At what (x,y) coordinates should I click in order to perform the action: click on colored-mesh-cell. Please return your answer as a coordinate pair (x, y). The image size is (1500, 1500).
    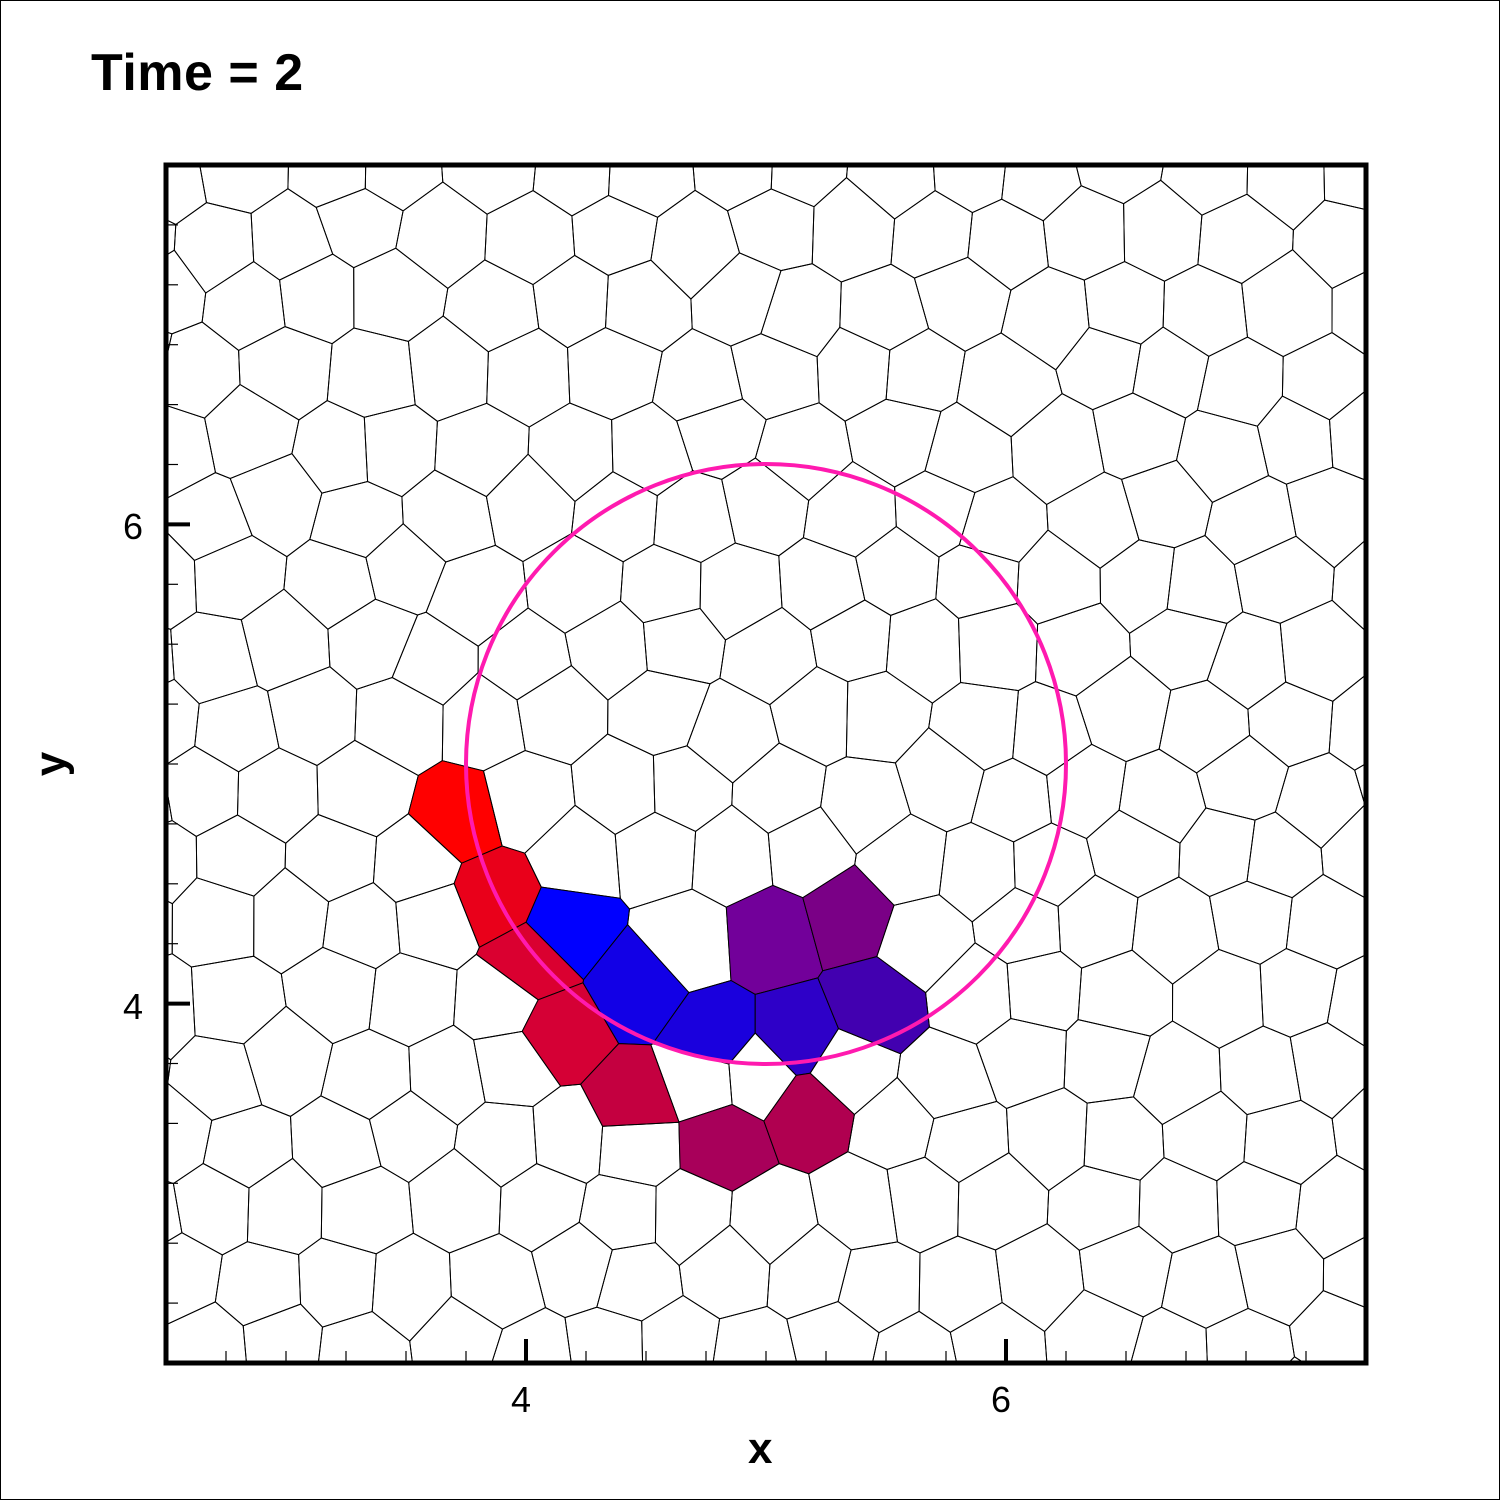
    Looking at the image, I should click on (809, 1123).